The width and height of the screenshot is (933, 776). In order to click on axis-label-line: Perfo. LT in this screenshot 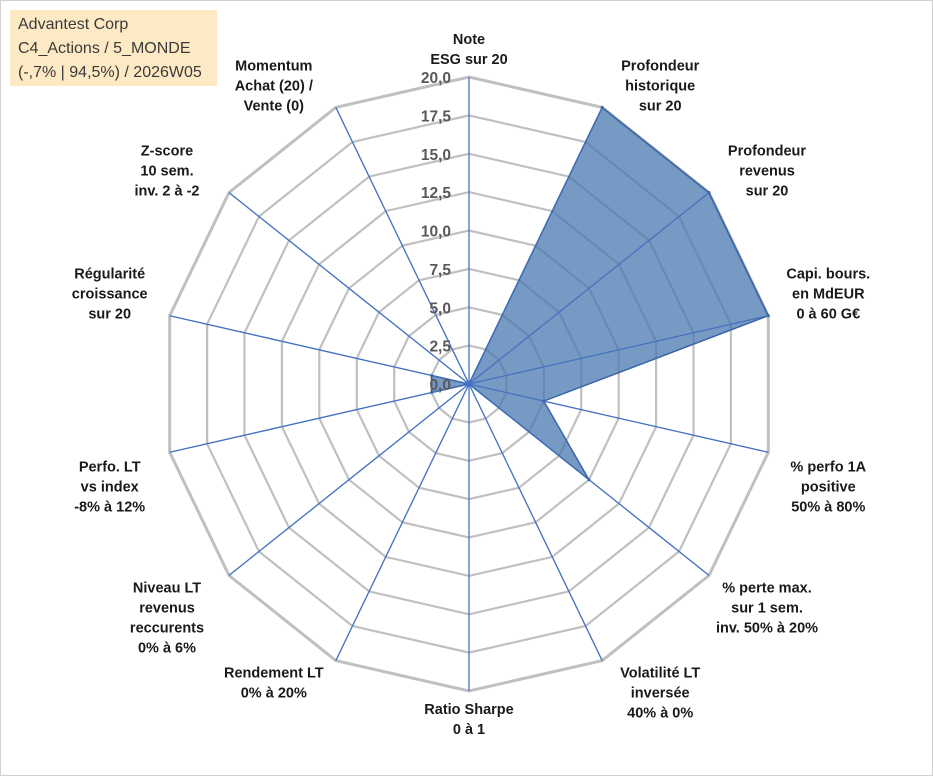, I will do `click(110, 467)`.